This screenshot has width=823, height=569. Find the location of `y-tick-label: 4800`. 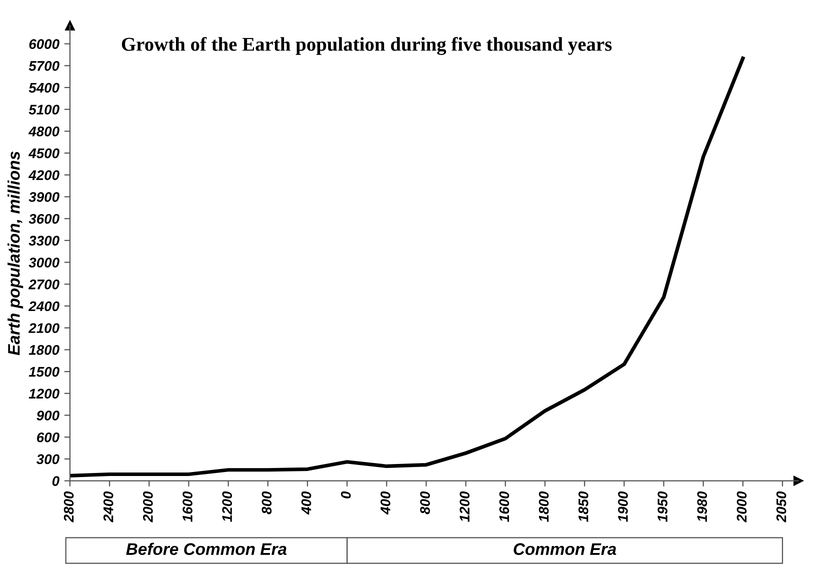

y-tick-label: 4800 is located at coordinates (44, 131).